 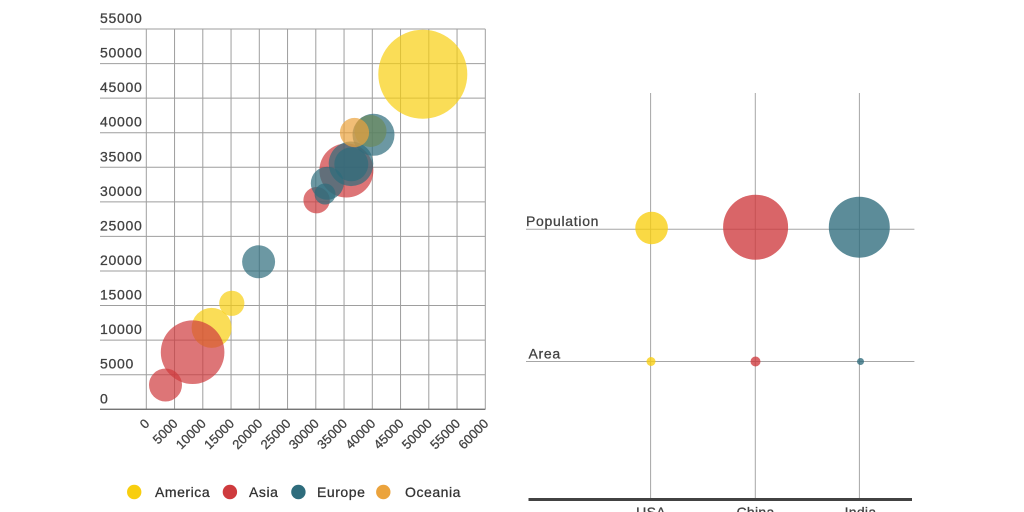 What do you see at coordinates (182, 492) in the screenshot?
I see `svg-text: America` at bounding box center [182, 492].